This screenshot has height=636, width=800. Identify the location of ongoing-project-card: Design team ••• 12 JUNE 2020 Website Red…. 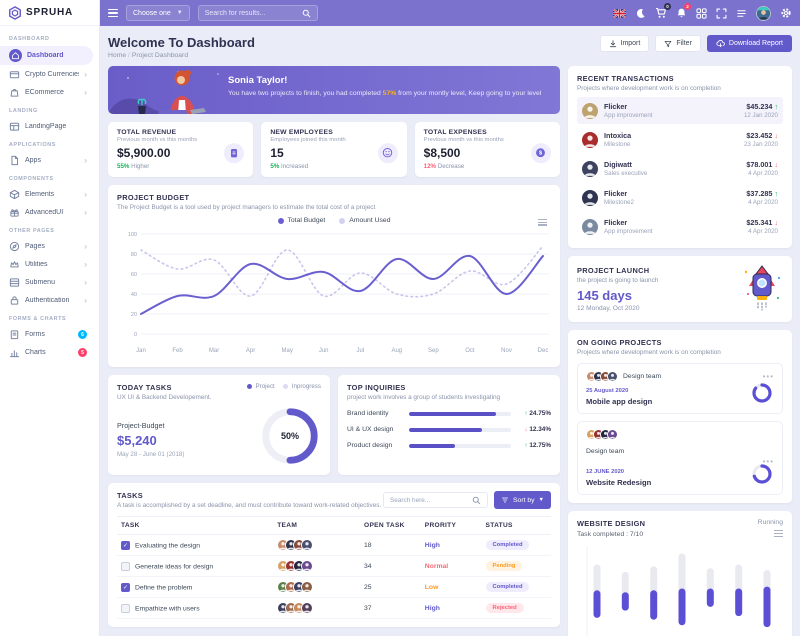
(680, 458).